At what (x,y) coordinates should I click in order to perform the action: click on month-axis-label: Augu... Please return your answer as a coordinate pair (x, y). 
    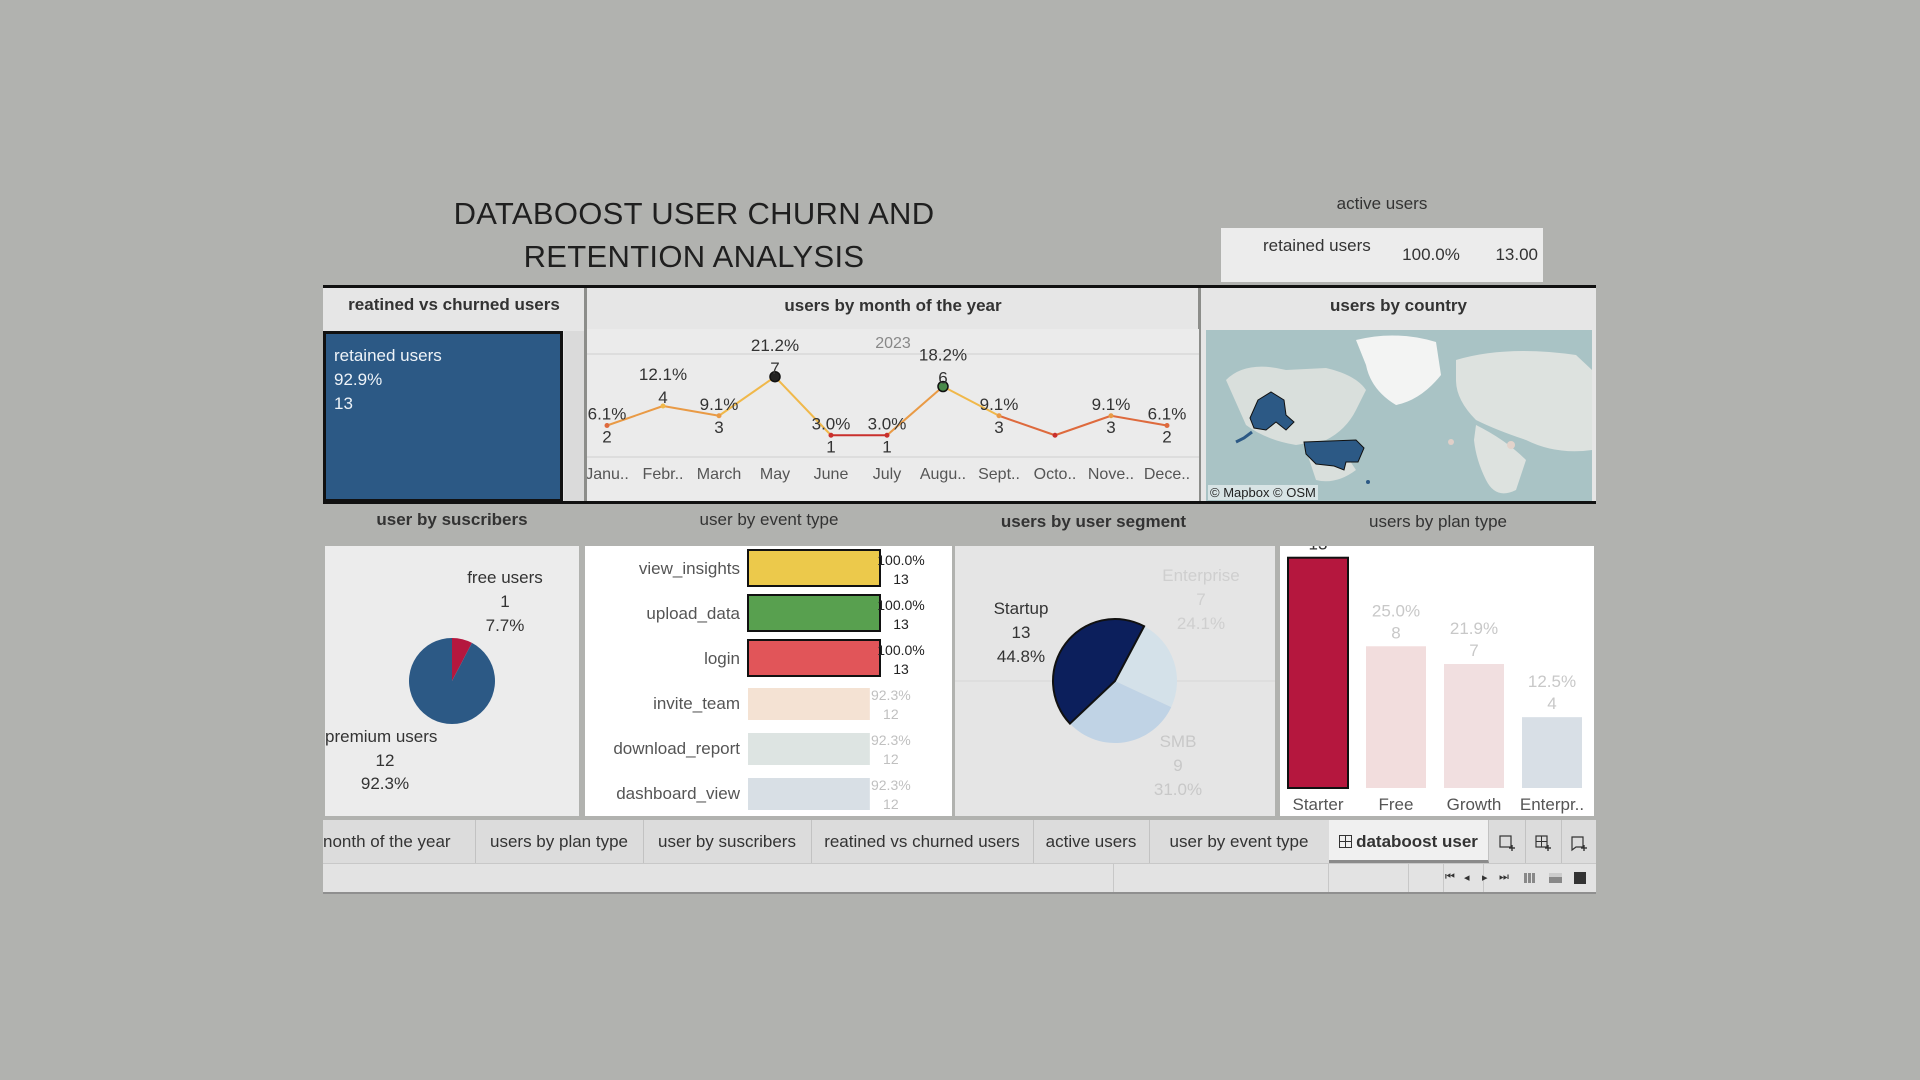
    Looking at the image, I should click on (943, 474).